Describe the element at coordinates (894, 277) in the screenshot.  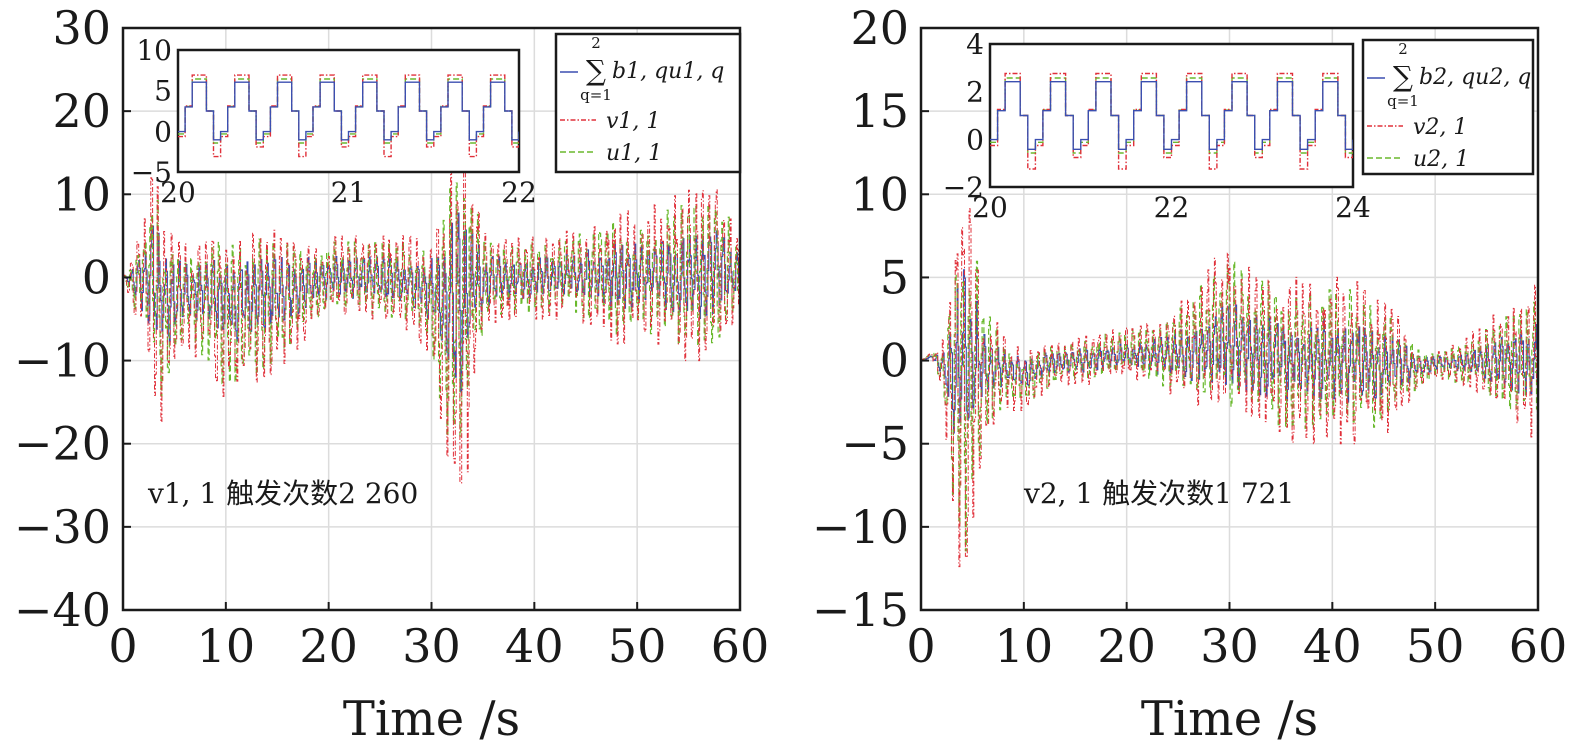
I see `y-tick-label: 5` at that location.